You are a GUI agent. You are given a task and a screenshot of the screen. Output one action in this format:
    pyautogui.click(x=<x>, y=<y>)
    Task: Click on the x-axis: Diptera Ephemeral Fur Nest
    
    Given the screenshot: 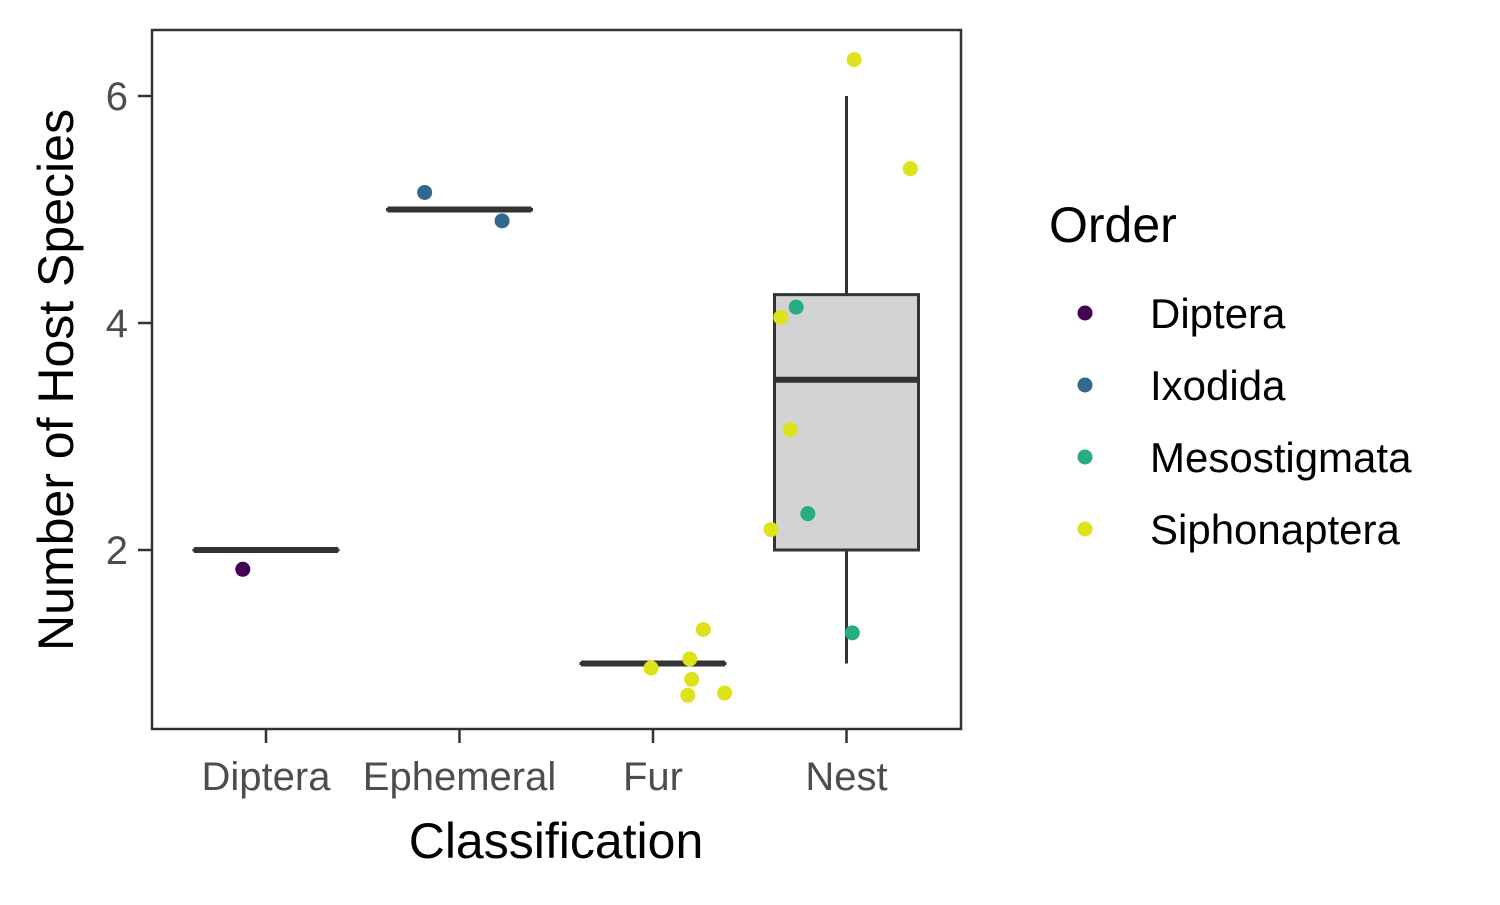 What is the action you would take?
    pyautogui.click(x=545, y=764)
    